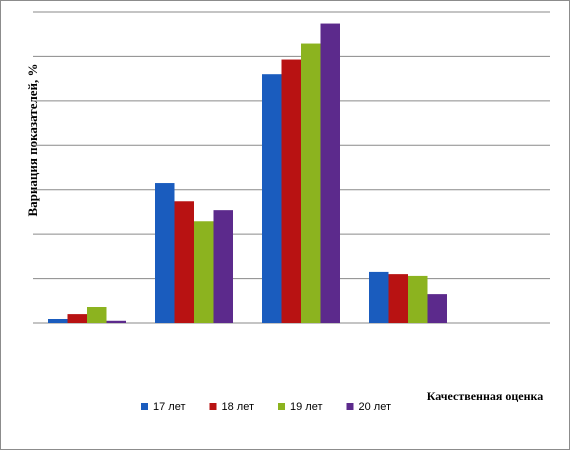 Image resolution: width=570 pixels, height=455 pixels. I want to click on legend-label: 19 лет, so click(306, 407).